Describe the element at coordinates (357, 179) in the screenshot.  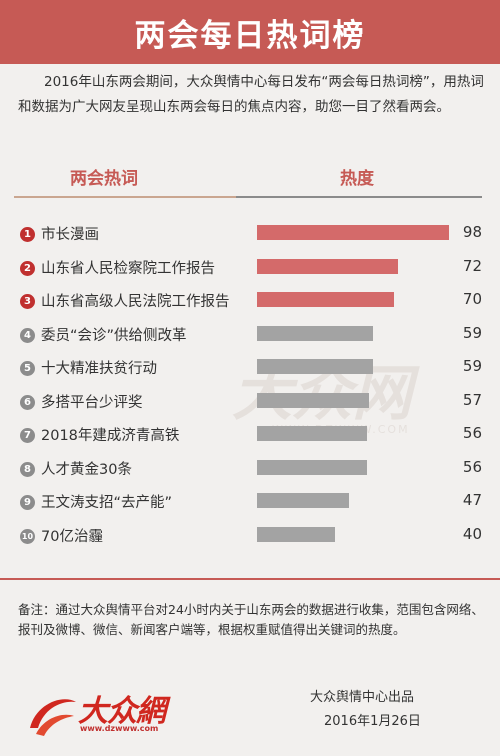
I see `column-header-heat: 热度` at that location.